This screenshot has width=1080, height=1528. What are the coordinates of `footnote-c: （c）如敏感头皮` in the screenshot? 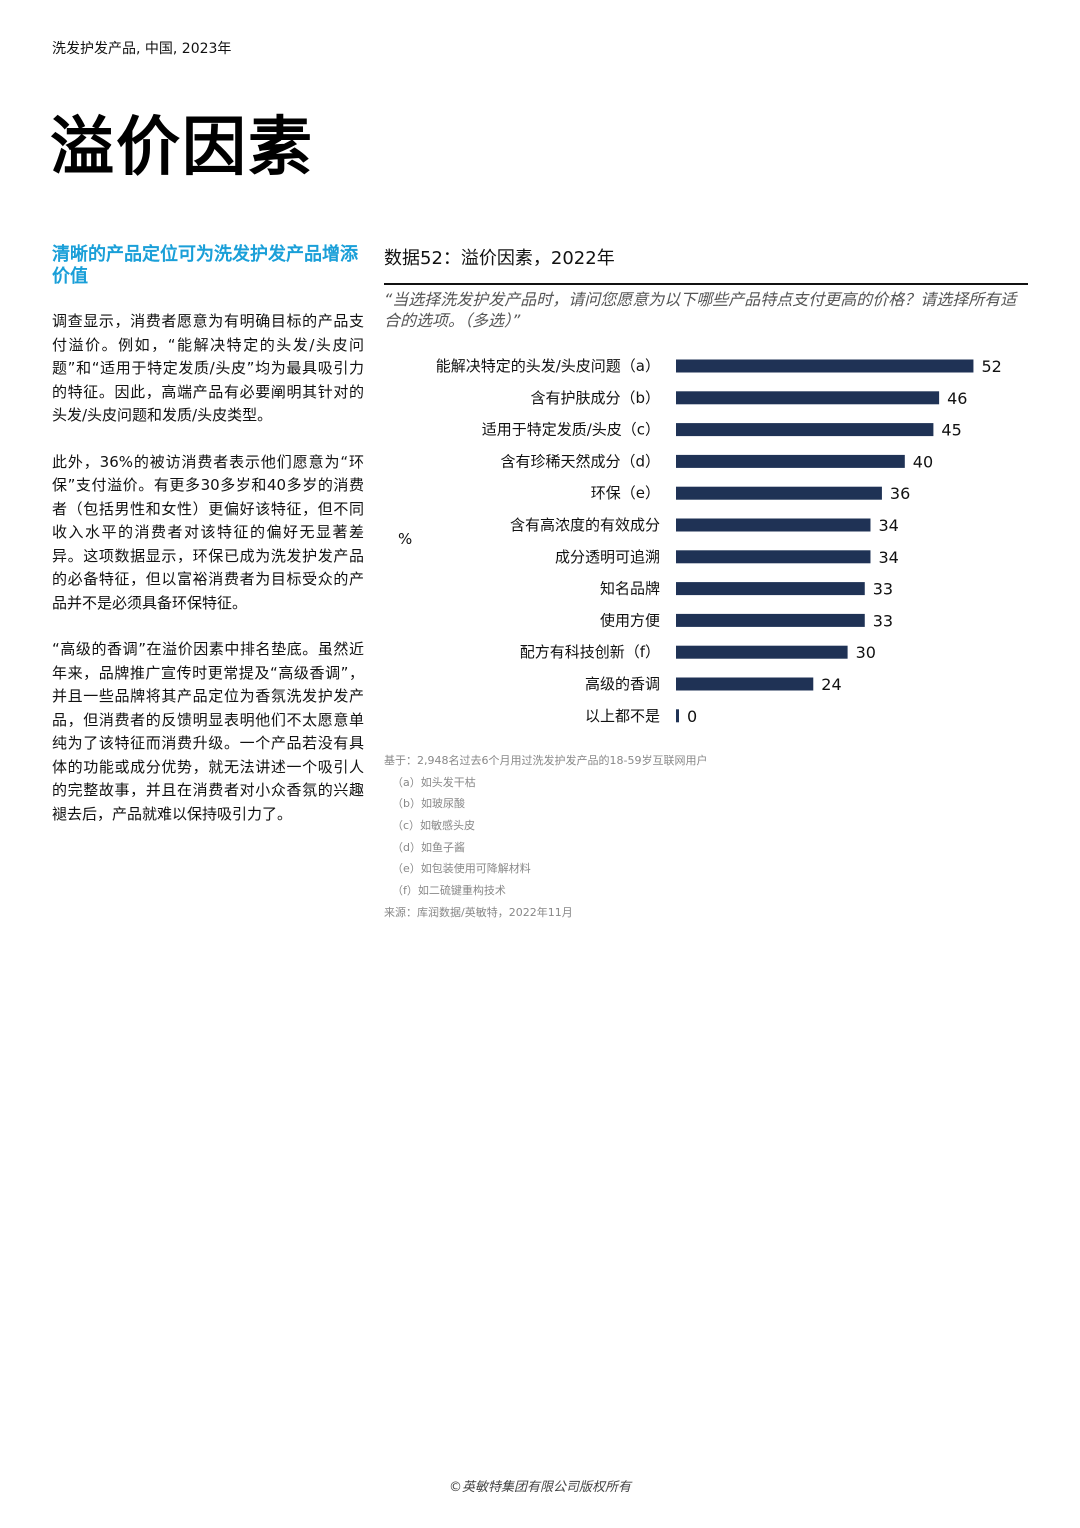 It's located at (434, 826).